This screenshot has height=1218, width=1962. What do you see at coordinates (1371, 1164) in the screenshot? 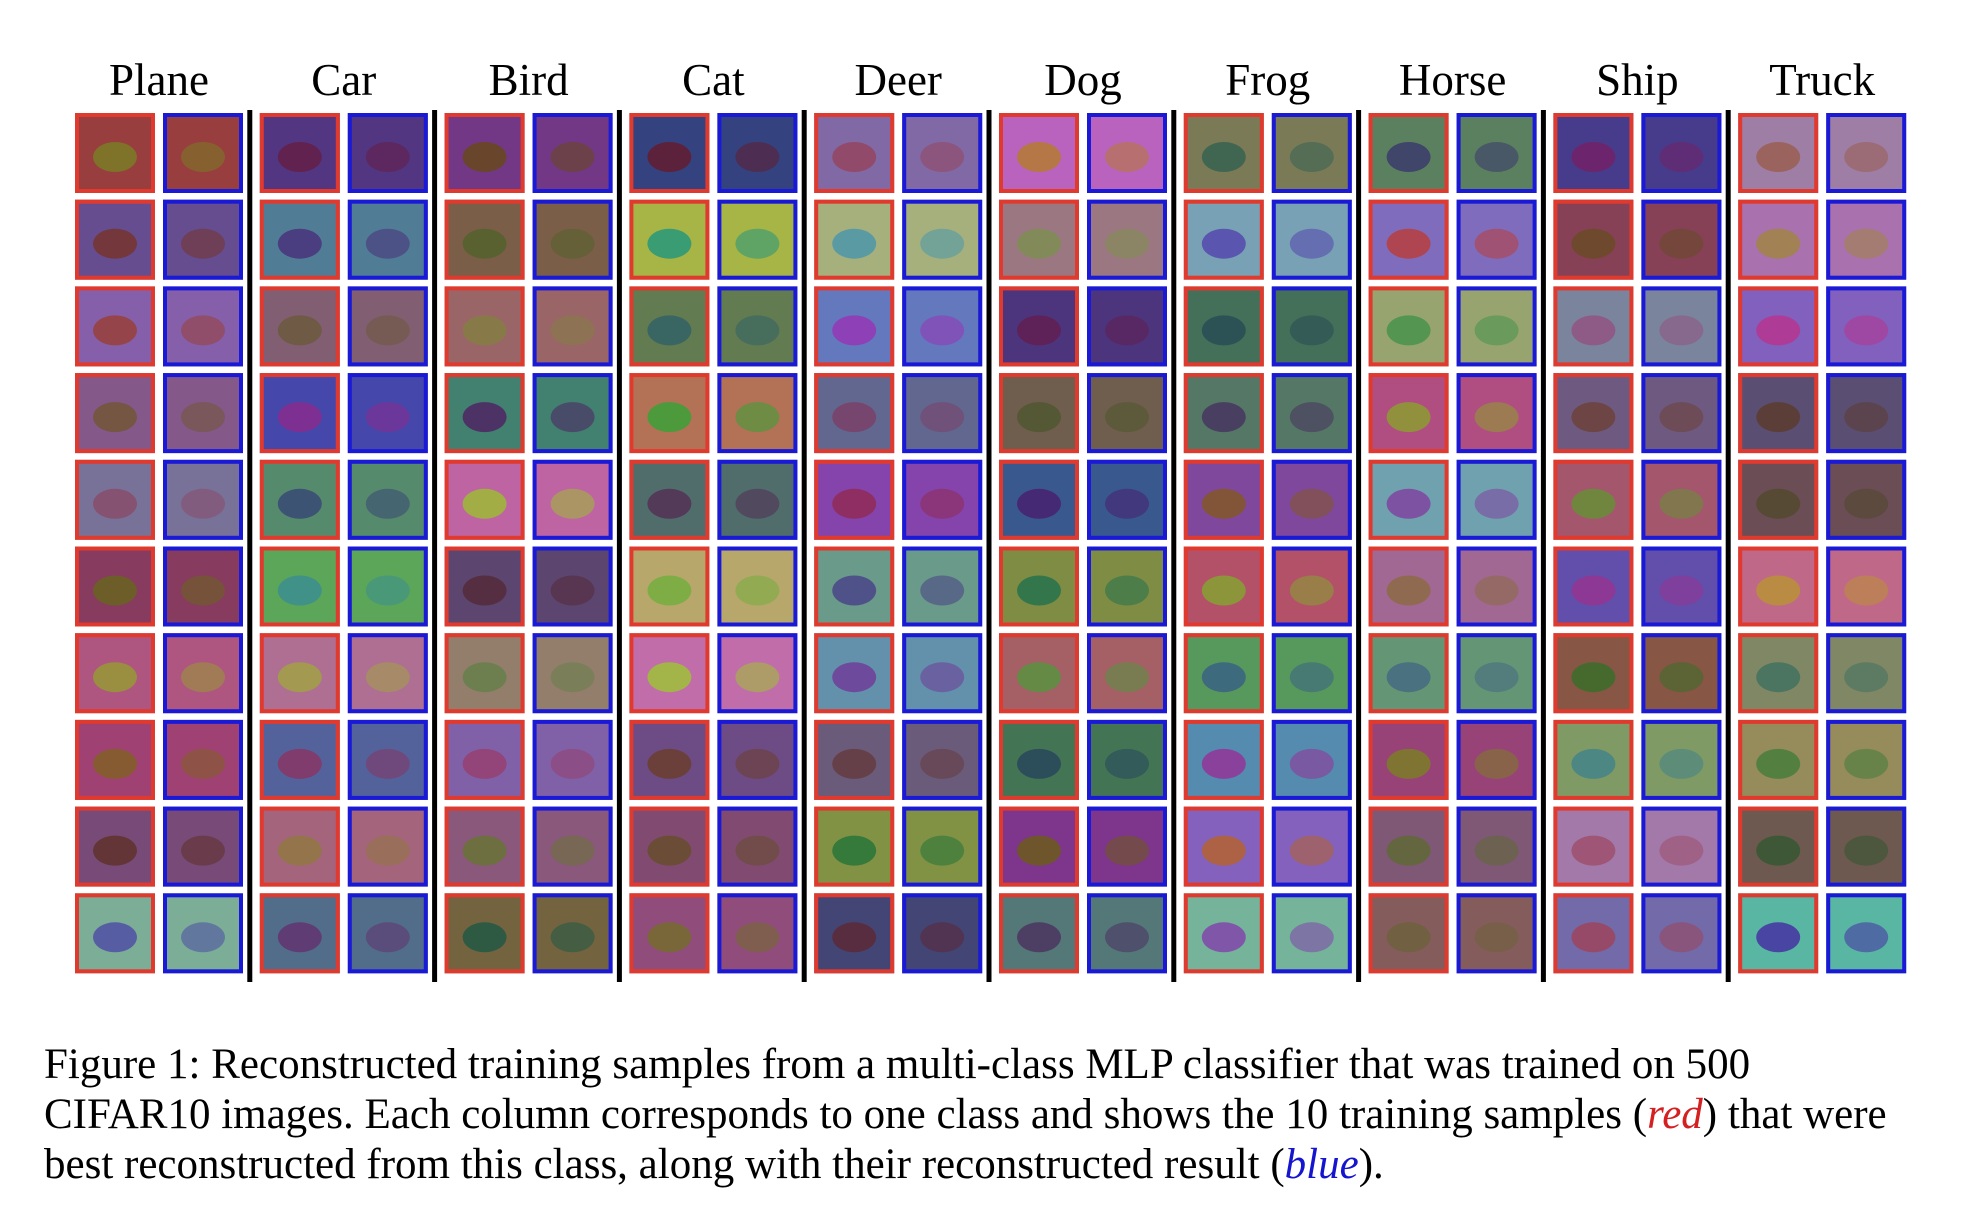
I see `caption-text: ).` at bounding box center [1371, 1164].